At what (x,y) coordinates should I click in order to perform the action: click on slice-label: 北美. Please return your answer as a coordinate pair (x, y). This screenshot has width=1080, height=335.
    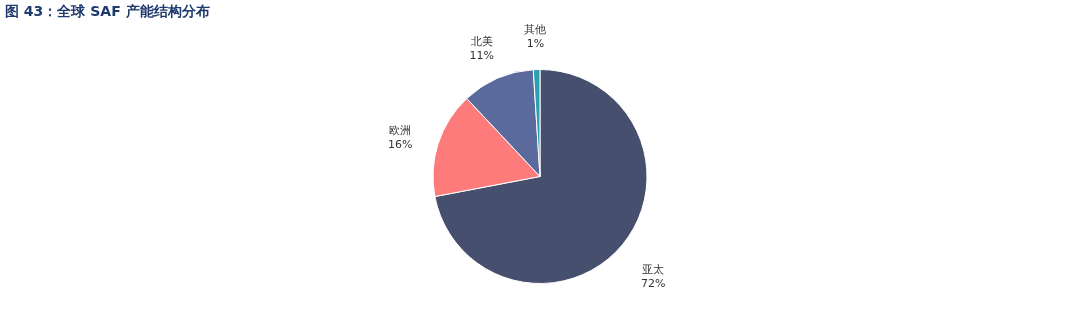
    Looking at the image, I should click on (481, 41).